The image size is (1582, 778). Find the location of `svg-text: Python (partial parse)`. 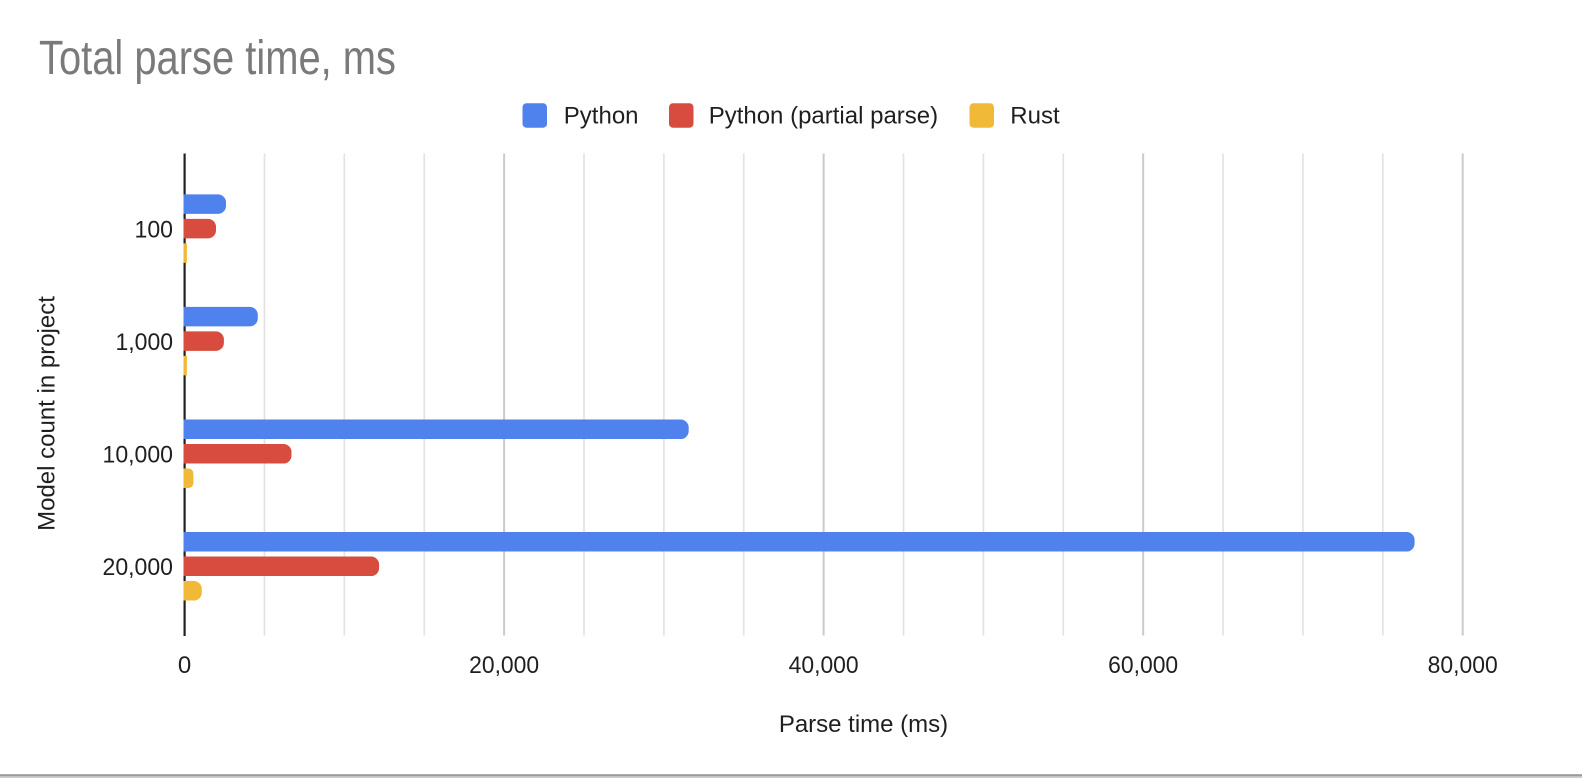

svg-text: Python (partial parse) is located at coordinates (823, 115).